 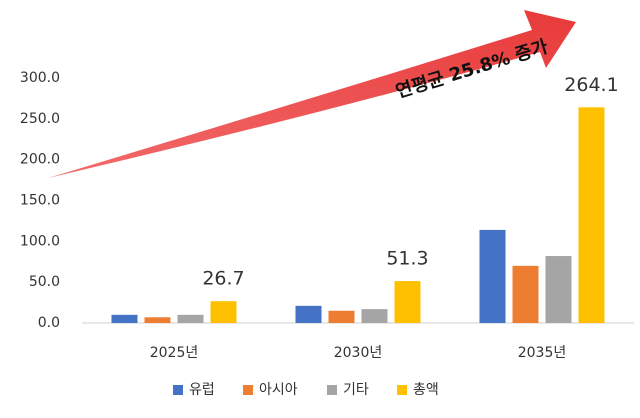 What do you see at coordinates (223, 279) in the screenshot?
I see `value-label: 26.7` at bounding box center [223, 279].